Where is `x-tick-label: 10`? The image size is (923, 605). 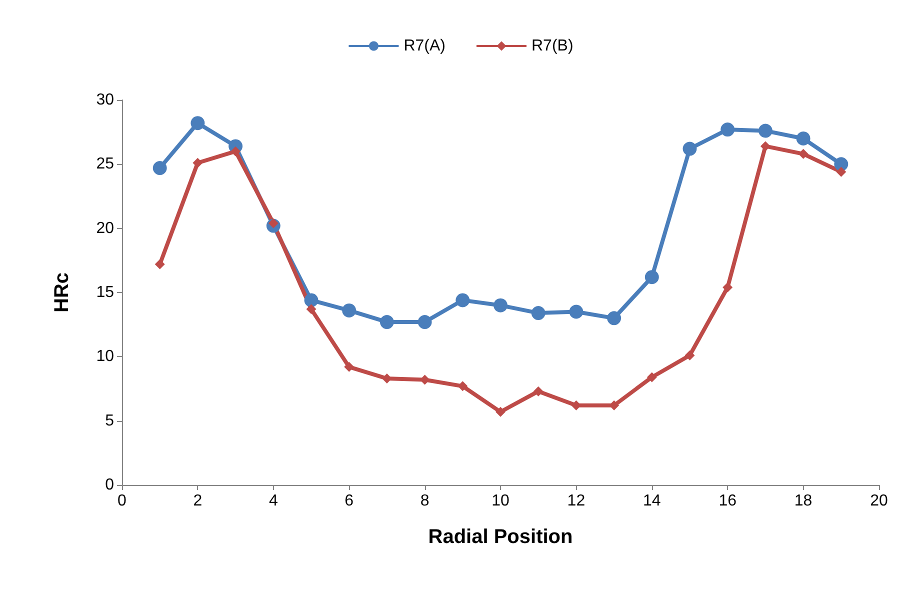 x-tick-label: 10 is located at coordinates (501, 501).